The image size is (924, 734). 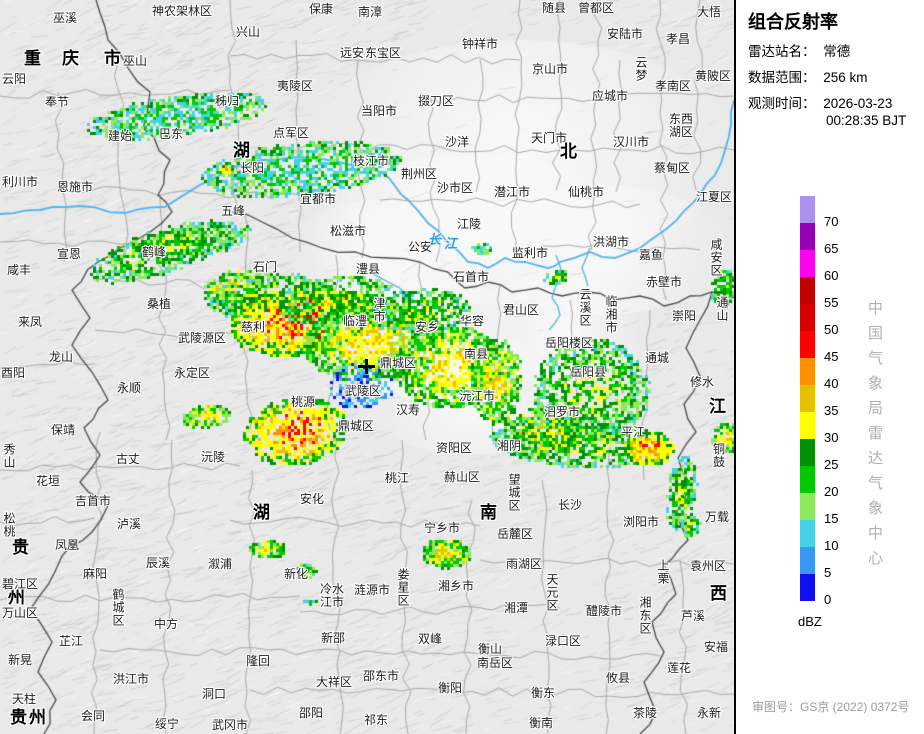 I want to click on legend-unit: dBZ, so click(x=810, y=621).